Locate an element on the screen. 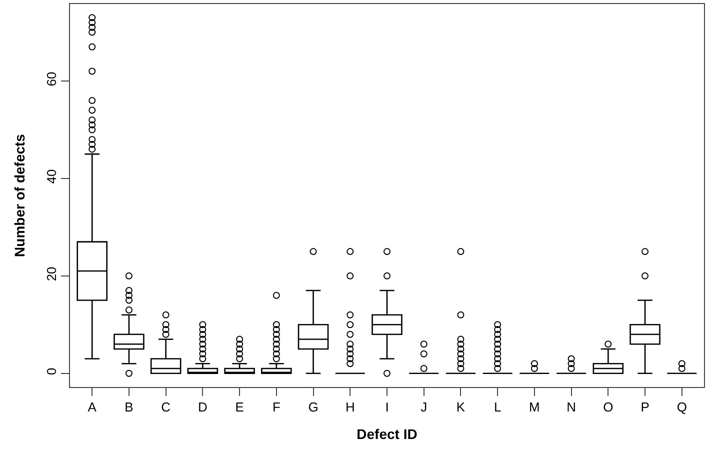  x-tick-label: P is located at coordinates (645, 407).